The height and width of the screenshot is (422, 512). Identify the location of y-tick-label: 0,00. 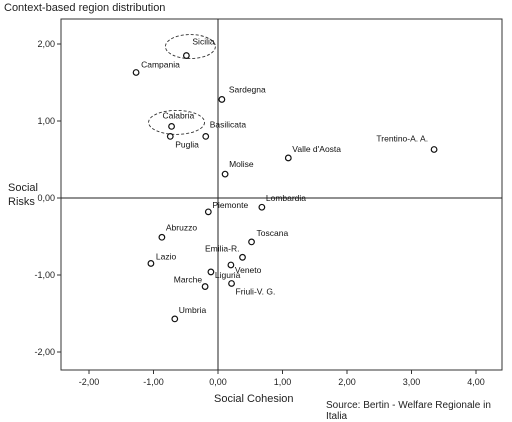
(46, 198).